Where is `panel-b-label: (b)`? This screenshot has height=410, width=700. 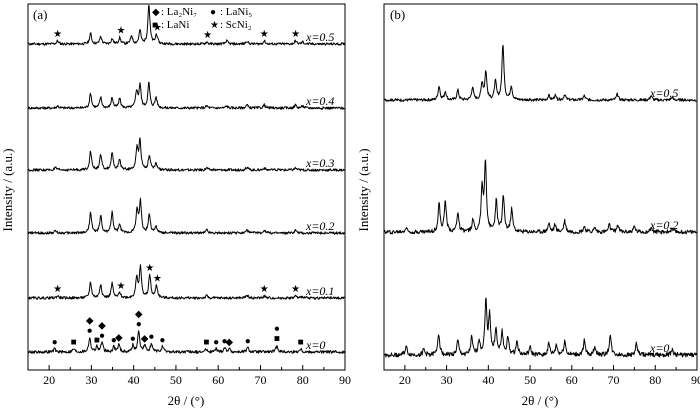 panel-b-label: (b) is located at coordinates (397, 14).